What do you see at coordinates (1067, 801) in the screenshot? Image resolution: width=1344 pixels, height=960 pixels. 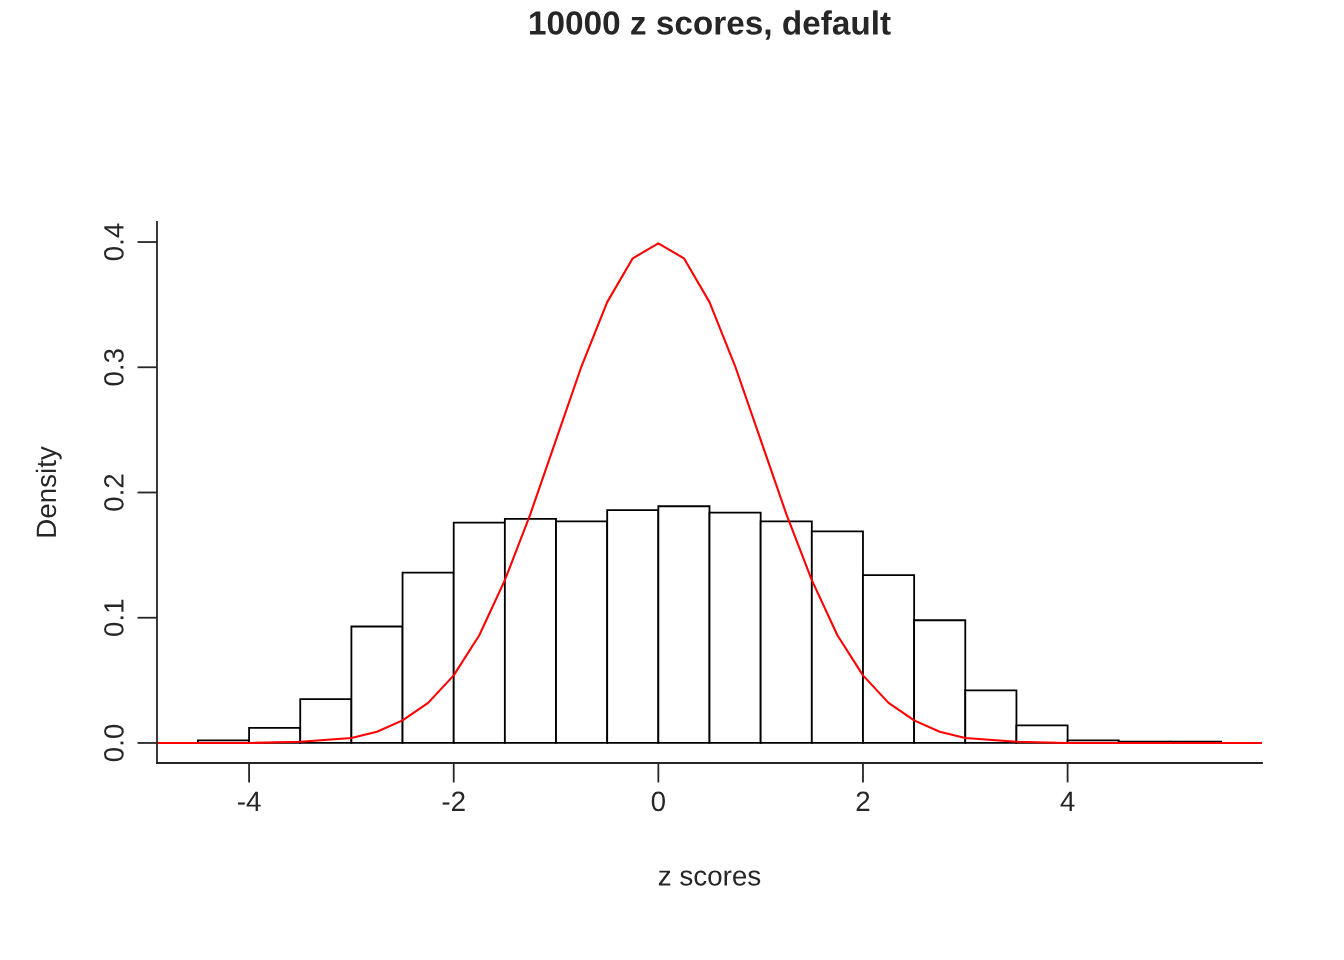 I see `x-tick-label: 4` at bounding box center [1067, 801].